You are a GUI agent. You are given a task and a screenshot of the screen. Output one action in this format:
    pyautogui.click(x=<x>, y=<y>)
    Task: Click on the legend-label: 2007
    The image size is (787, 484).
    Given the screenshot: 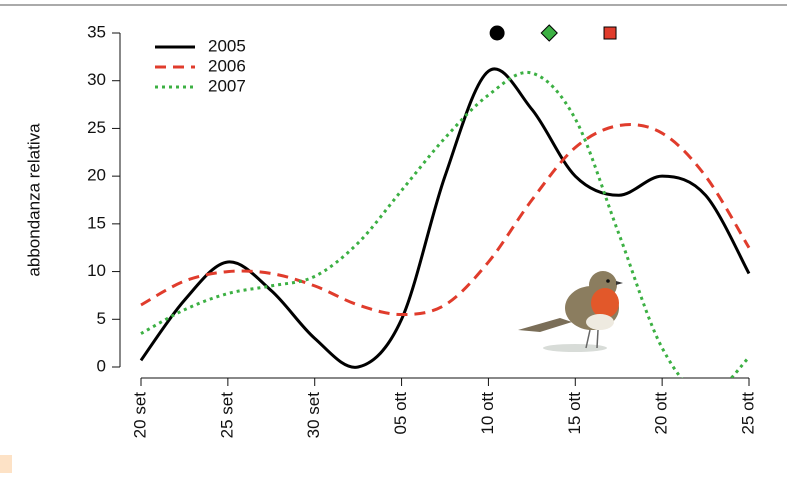 What is the action you would take?
    pyautogui.click(x=227, y=85)
    